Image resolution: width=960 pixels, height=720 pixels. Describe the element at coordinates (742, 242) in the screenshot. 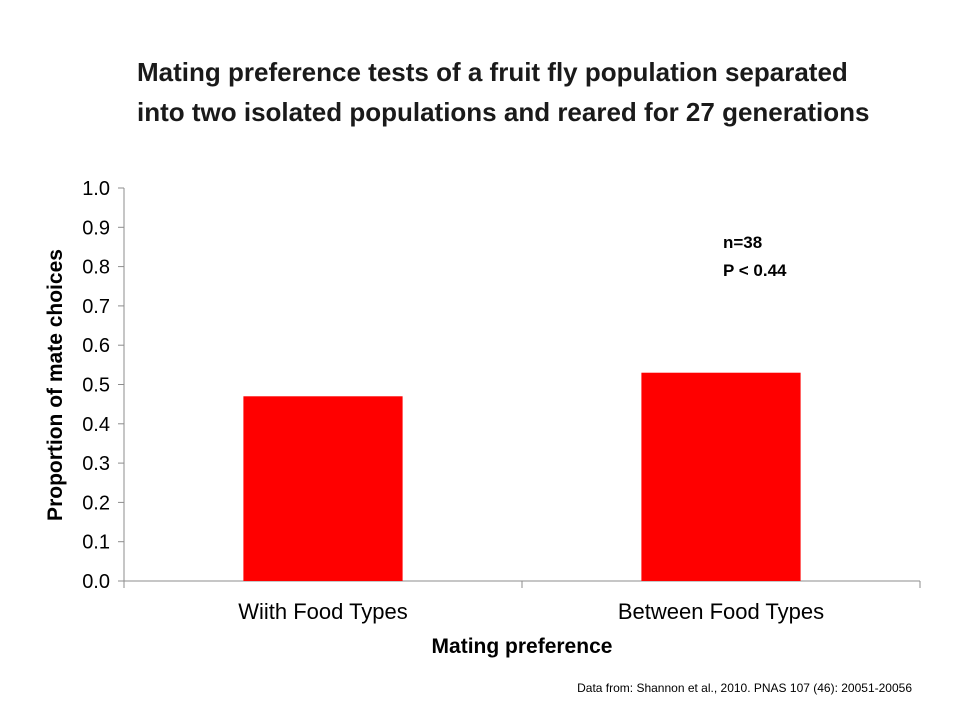

I see `annotation-n: n=38` at that location.